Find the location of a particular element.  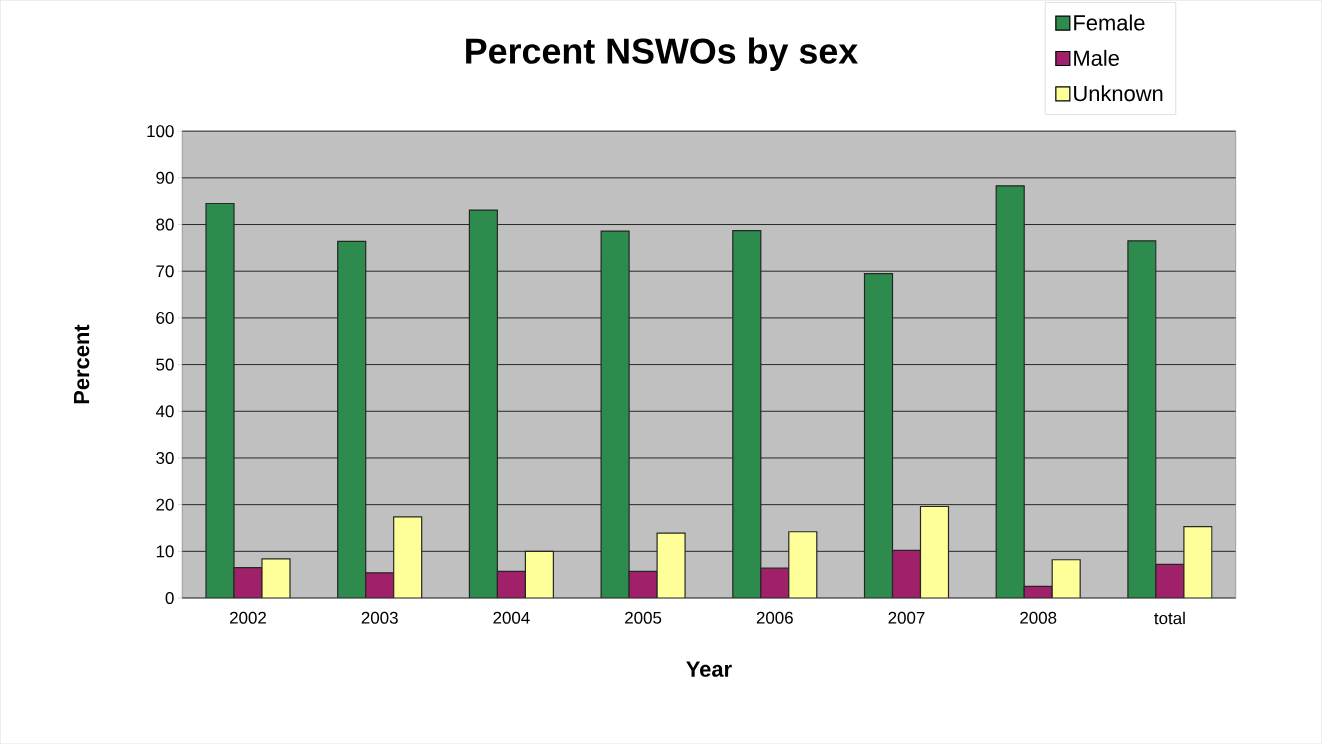

x-tick-label: 2002 is located at coordinates (248, 617).